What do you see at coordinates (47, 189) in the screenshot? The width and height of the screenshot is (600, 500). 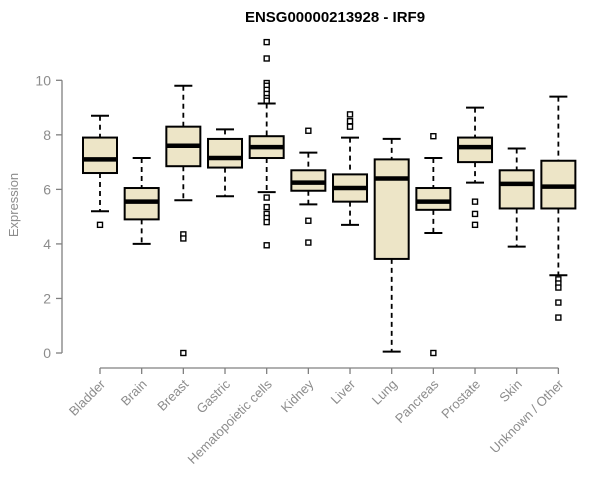 I see `y-tick-label: 6` at bounding box center [47, 189].